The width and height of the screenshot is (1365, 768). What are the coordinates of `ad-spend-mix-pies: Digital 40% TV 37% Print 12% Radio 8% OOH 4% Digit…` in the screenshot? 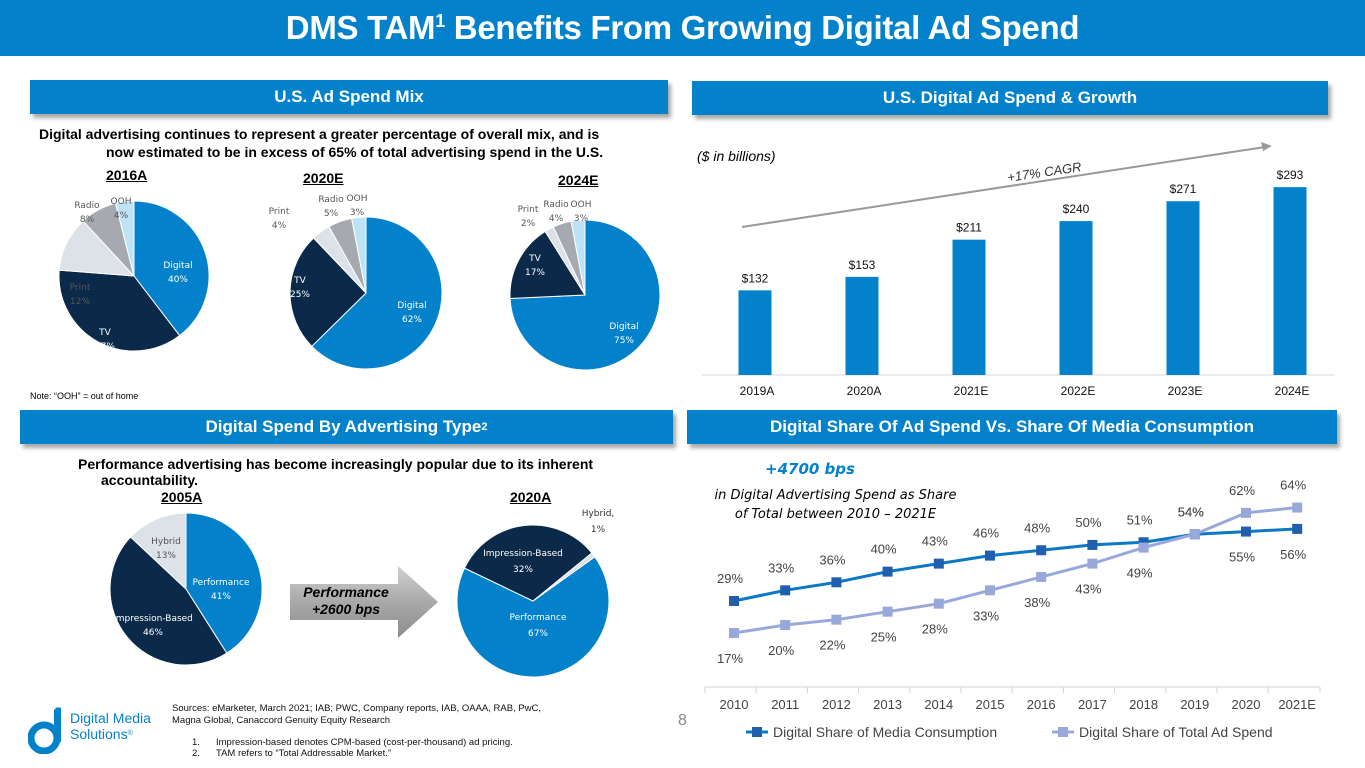 It's located at (359, 282).